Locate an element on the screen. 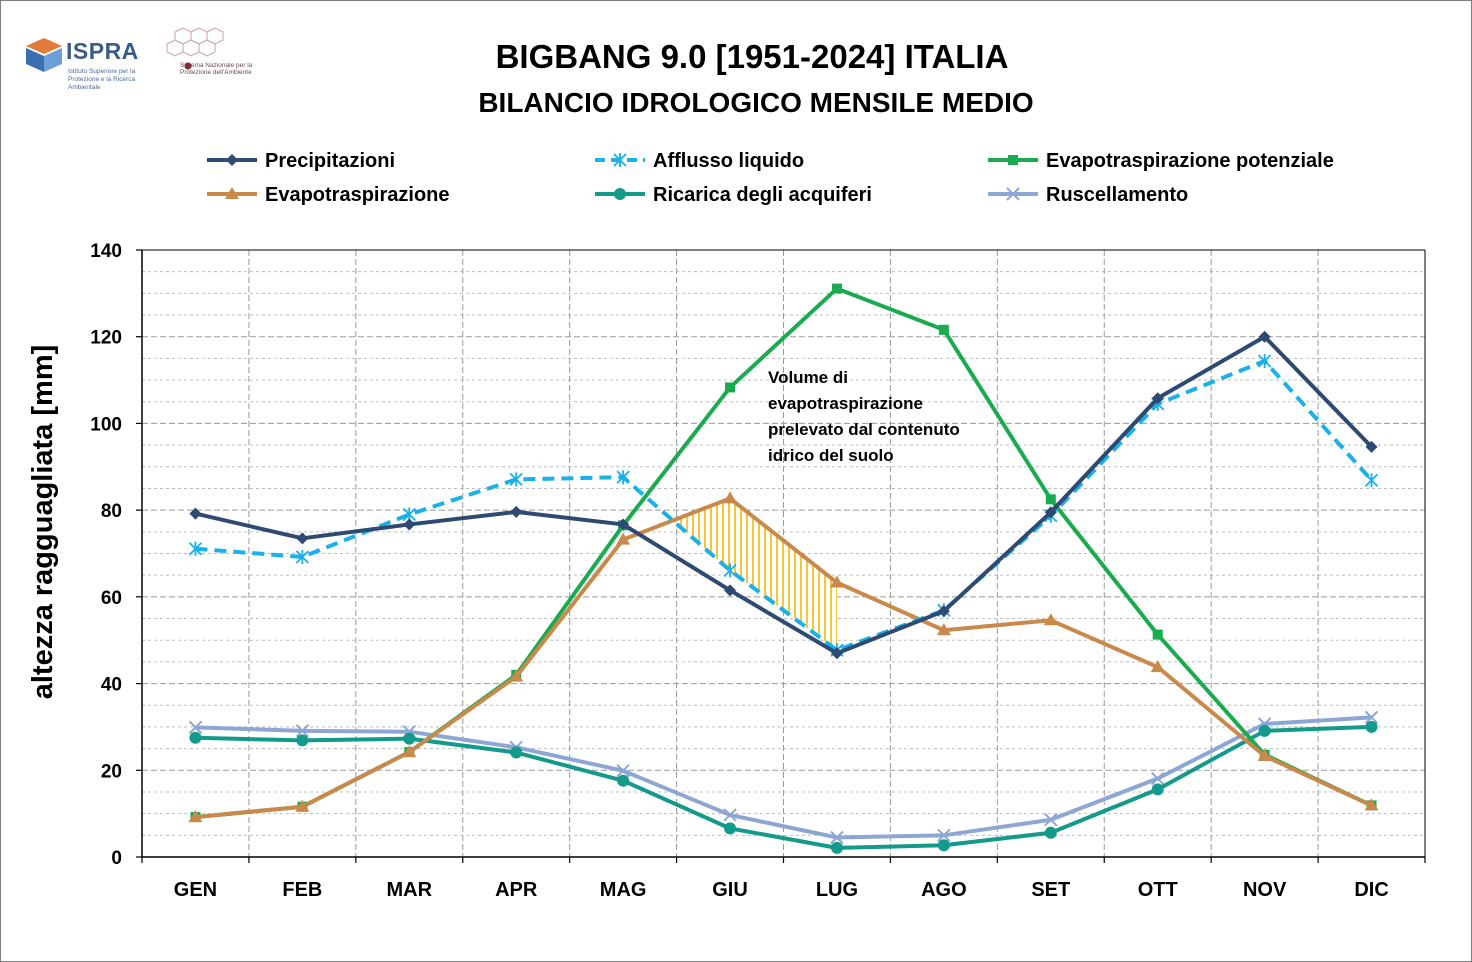 The height and width of the screenshot is (962, 1472). legend-label: Precipitazioni is located at coordinates (330, 161).